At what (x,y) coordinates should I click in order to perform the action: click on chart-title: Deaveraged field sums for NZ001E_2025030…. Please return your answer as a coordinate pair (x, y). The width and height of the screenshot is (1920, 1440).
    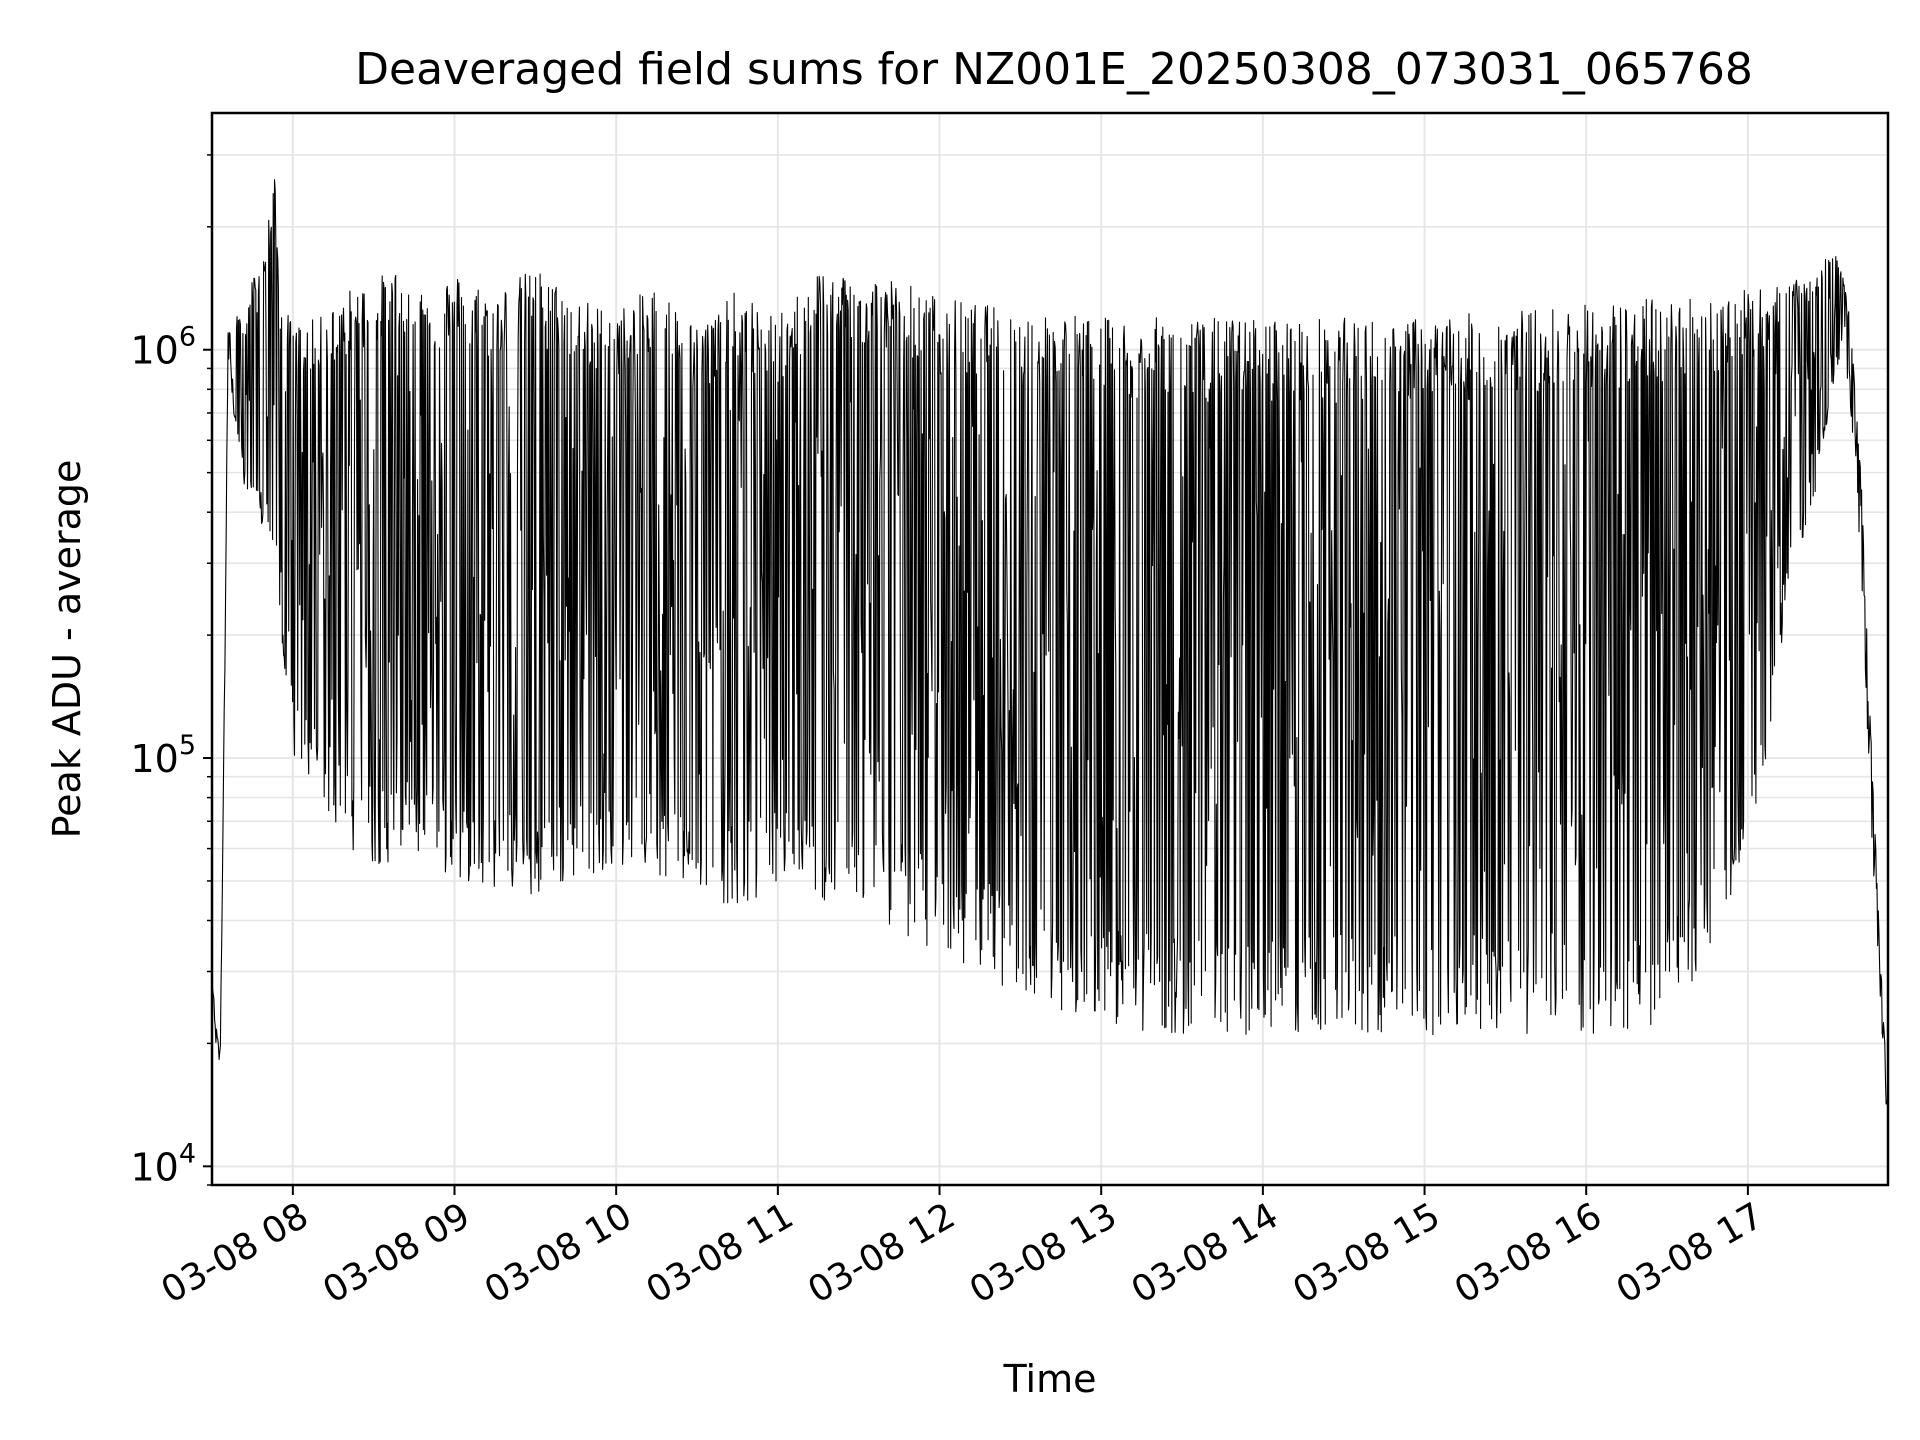
    Looking at the image, I should click on (1054, 69).